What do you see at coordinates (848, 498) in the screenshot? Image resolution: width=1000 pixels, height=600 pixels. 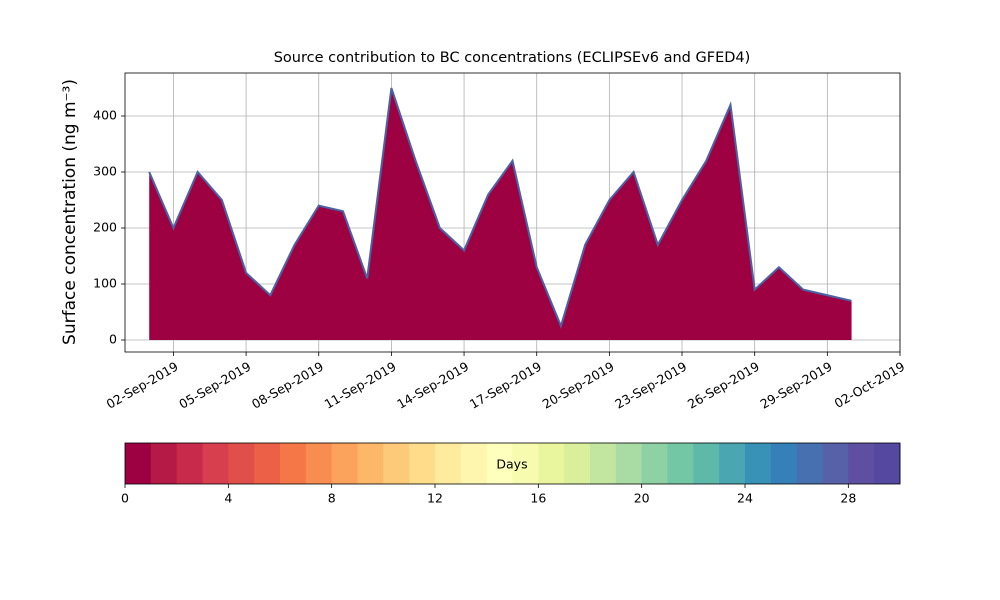 I see `colorbar-tick-label: 28` at bounding box center [848, 498].